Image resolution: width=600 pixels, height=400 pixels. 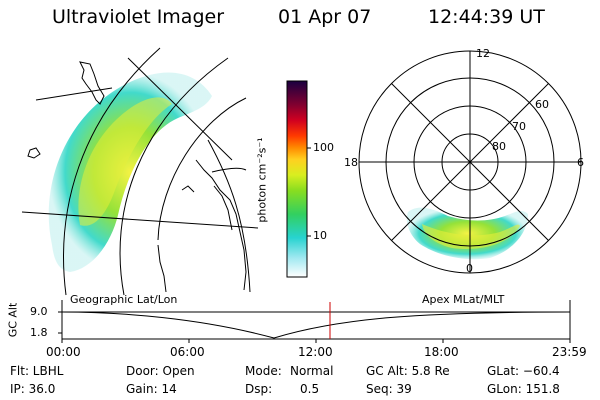 I want to click on gain-info: Gain: 14, so click(x=151, y=389).